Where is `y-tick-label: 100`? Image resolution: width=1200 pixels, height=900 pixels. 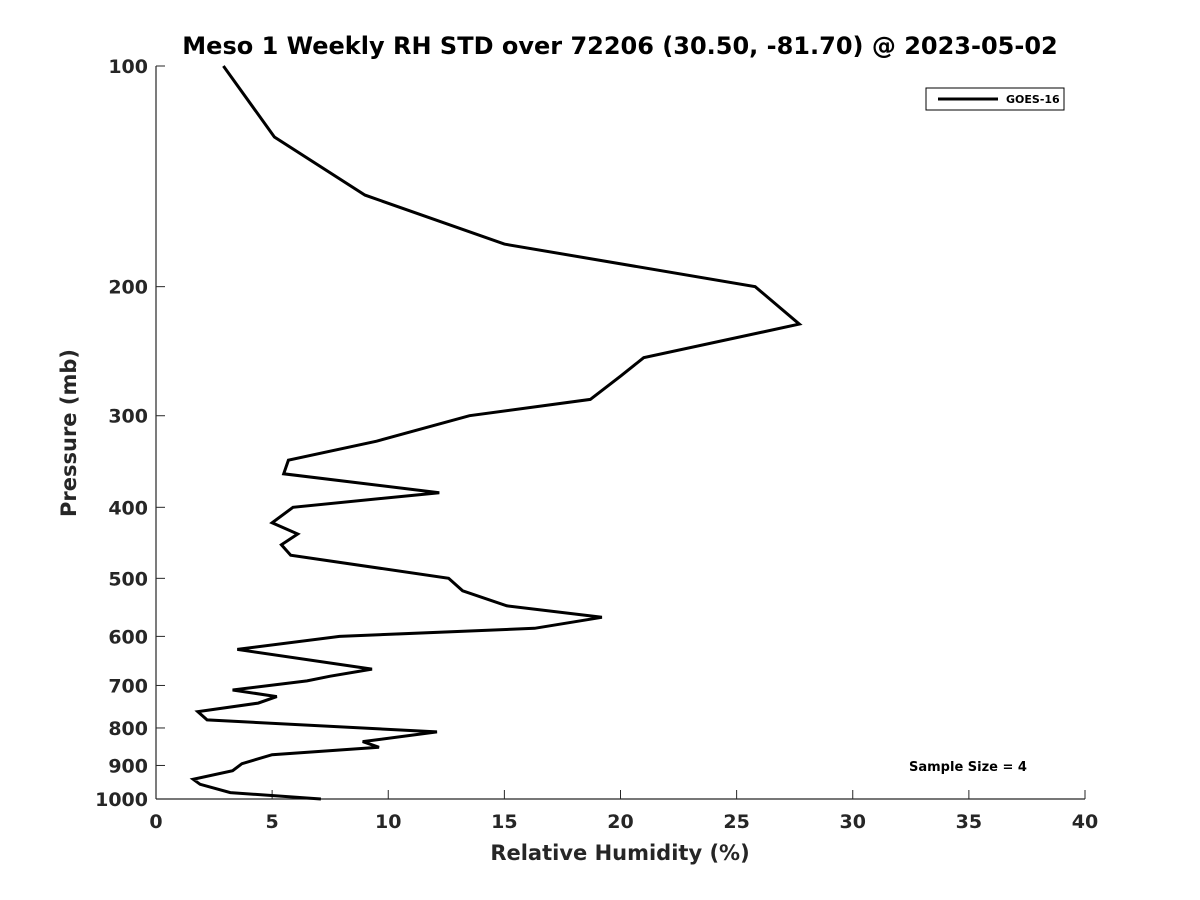
y-tick-label: 100 is located at coordinates (128, 67).